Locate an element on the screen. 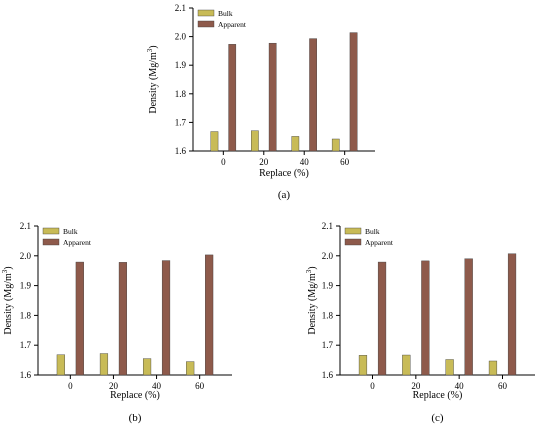 This screenshot has height=430, width=550. panel-label: (b) is located at coordinates (135, 418).